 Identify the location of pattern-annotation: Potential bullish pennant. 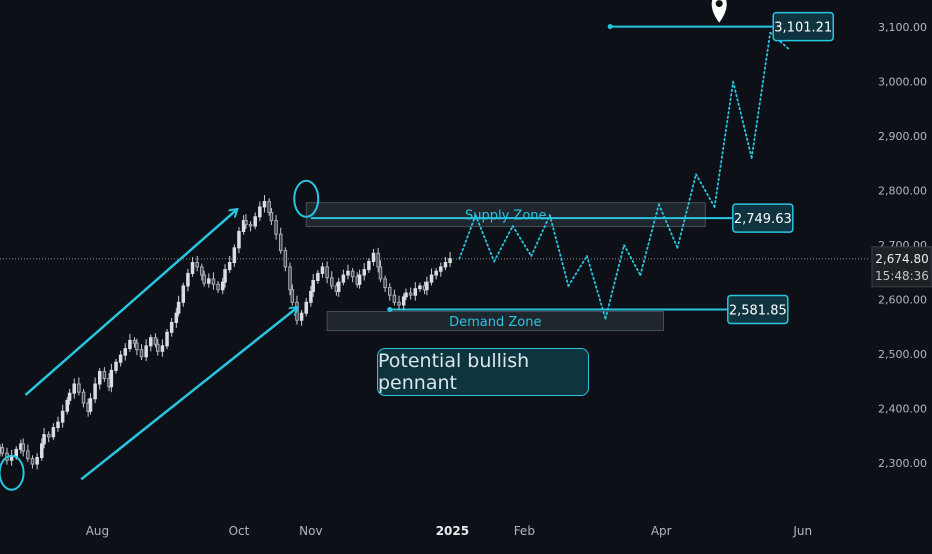
(483, 372).